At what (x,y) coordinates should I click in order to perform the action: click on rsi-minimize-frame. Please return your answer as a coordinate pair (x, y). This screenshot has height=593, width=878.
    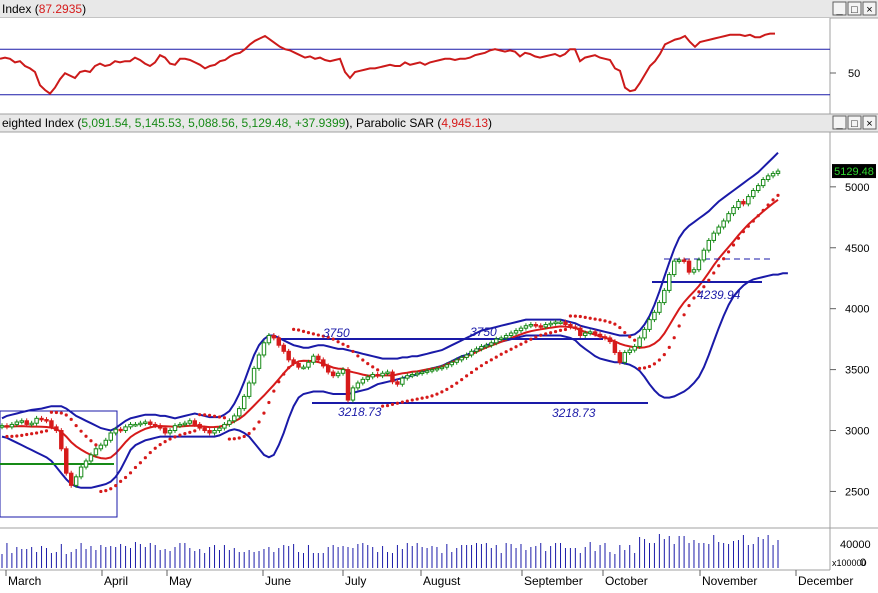
    Looking at the image, I should click on (839, 8).